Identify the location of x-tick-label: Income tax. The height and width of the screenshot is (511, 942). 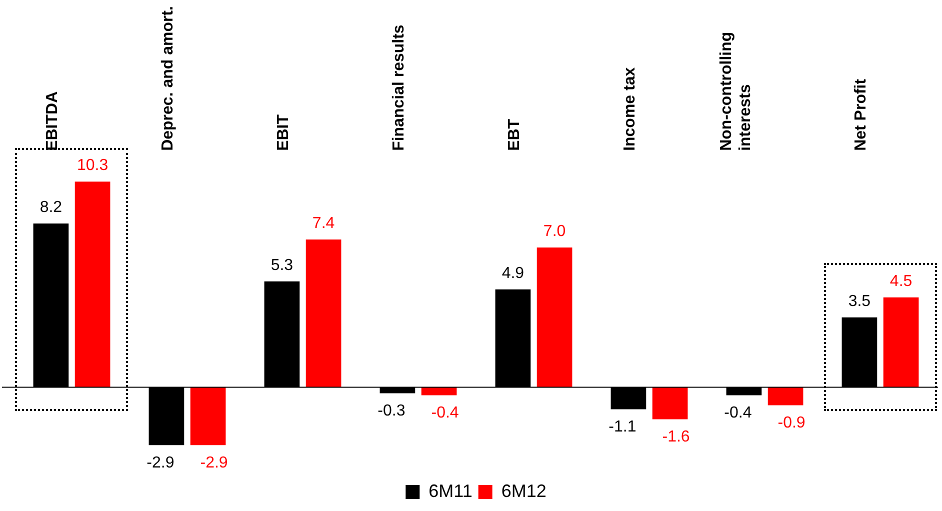
(629, 109).